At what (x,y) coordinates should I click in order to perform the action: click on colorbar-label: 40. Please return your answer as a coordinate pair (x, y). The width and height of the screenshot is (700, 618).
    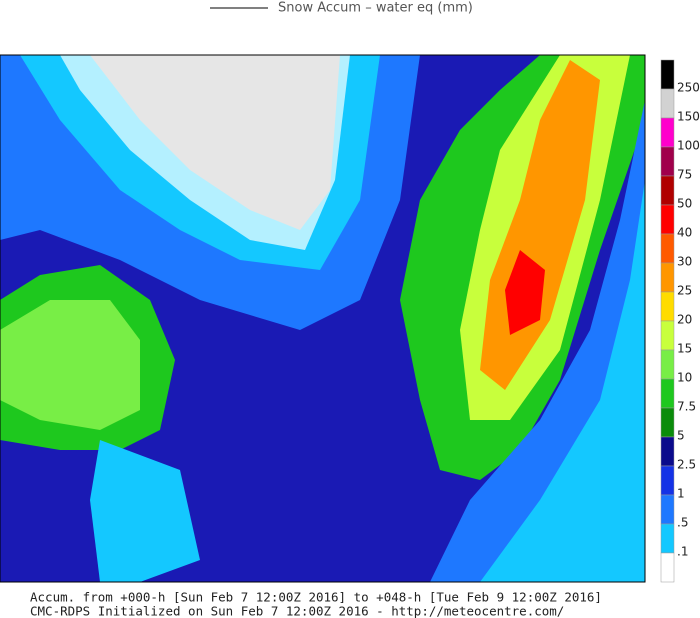
    Looking at the image, I should click on (684, 233).